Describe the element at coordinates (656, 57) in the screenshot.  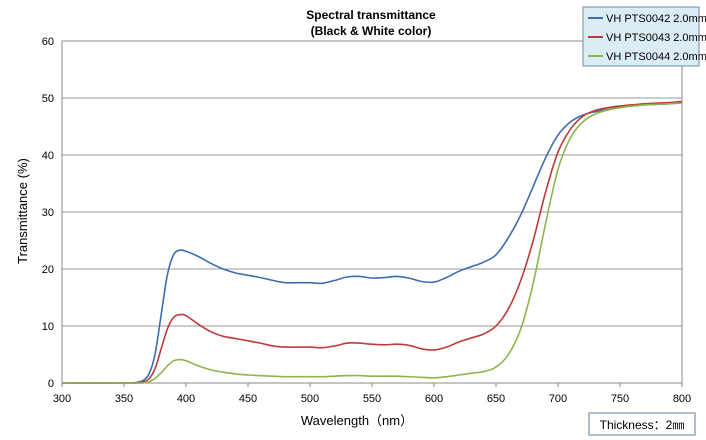
I see `legend-label-3: VH PTS0044 2.0mm` at that location.